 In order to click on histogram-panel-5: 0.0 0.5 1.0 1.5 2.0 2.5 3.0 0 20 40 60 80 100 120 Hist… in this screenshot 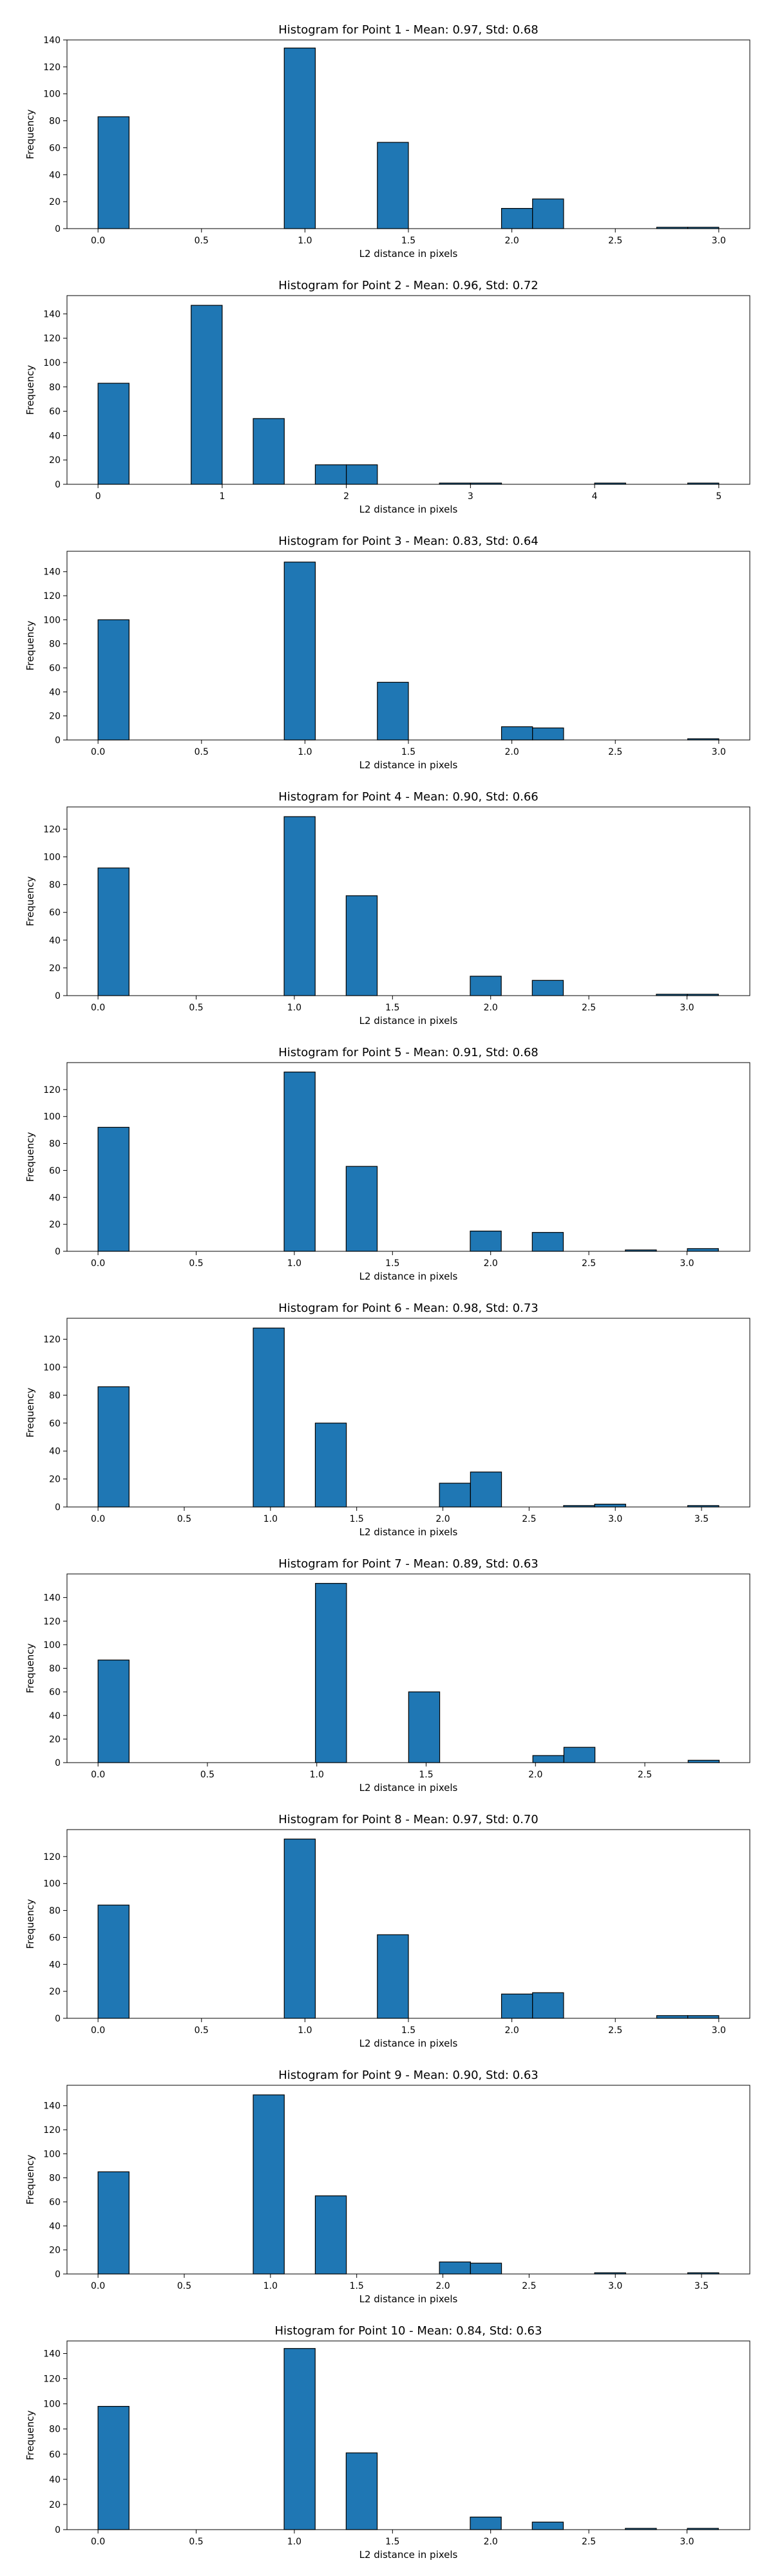, I will do `click(387, 1164)`.